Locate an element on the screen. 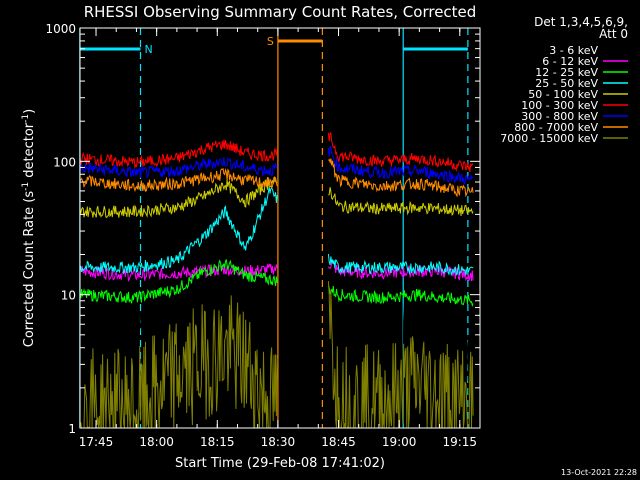 The image size is (640, 480). legend-label: 25 - 50 keV is located at coordinates (566, 83).